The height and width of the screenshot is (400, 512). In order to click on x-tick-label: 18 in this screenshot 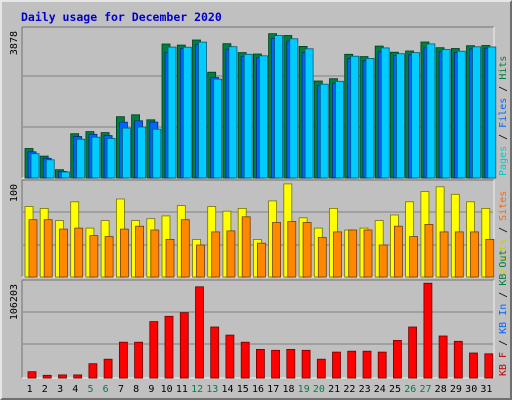, I will do `click(288, 389)`.